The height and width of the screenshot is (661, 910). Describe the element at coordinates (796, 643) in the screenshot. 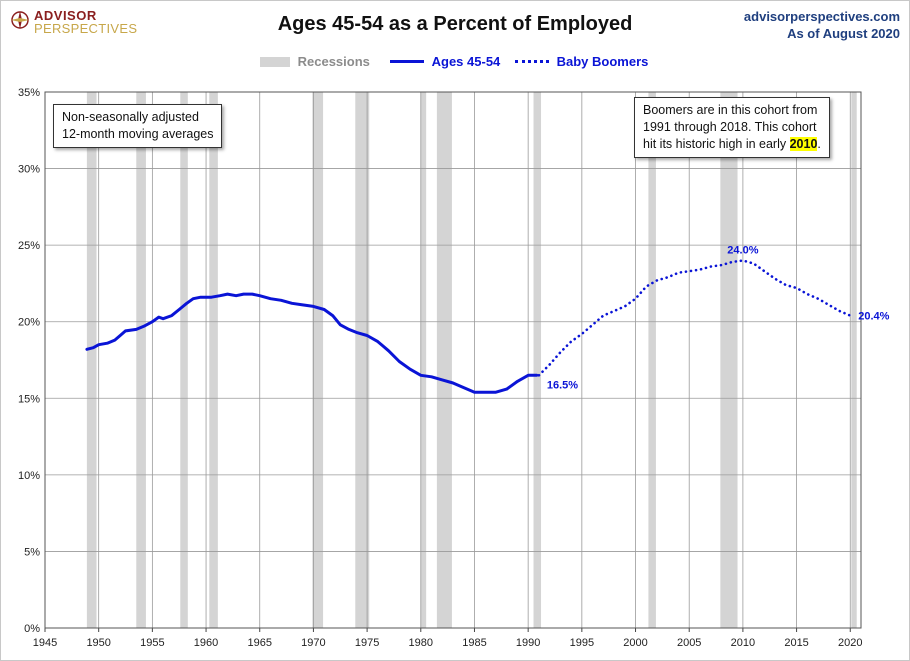

I see `x-tick-label: 2015` at that location.